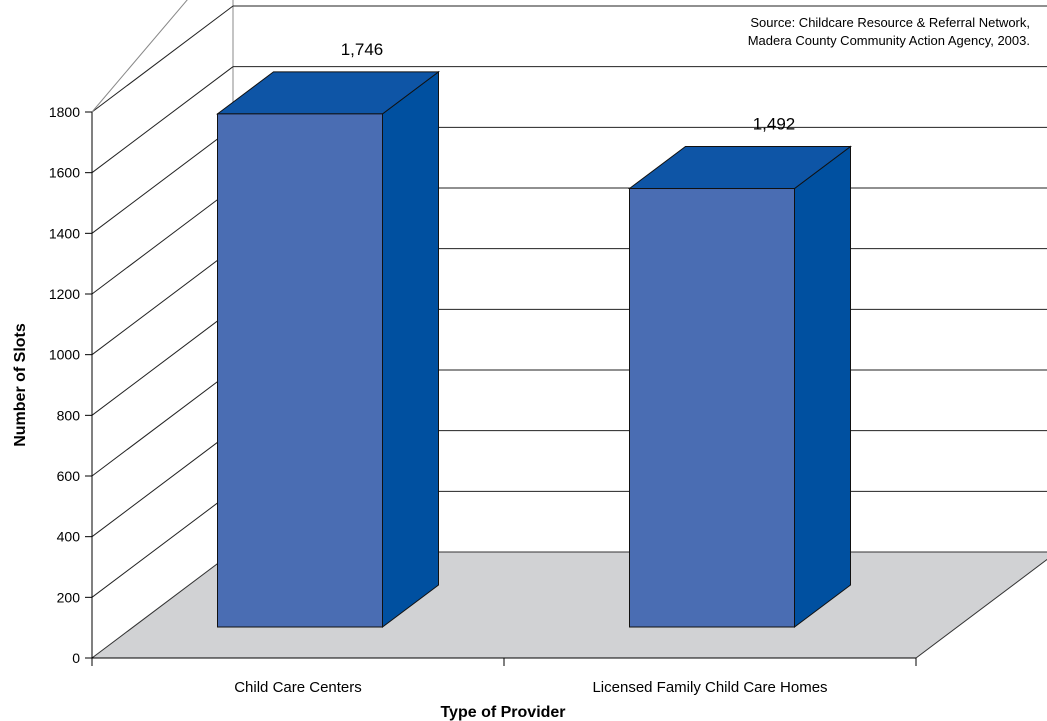  Describe the element at coordinates (64, 173) in the screenshot. I see `y-tick-label: 1600` at that location.